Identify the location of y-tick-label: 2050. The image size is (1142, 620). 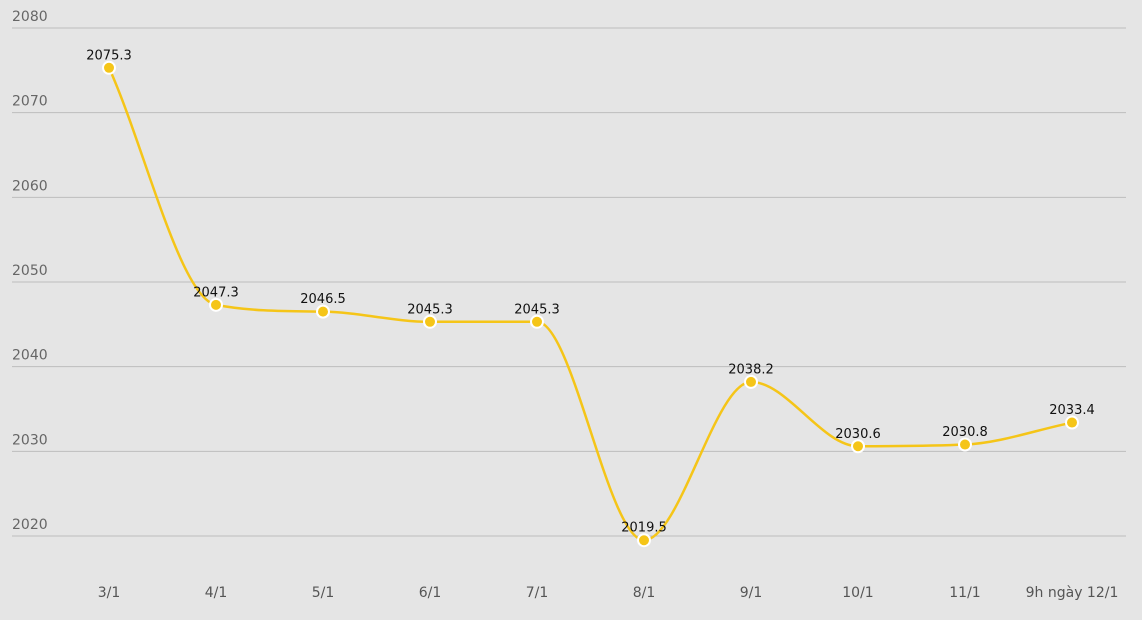
(30, 271).